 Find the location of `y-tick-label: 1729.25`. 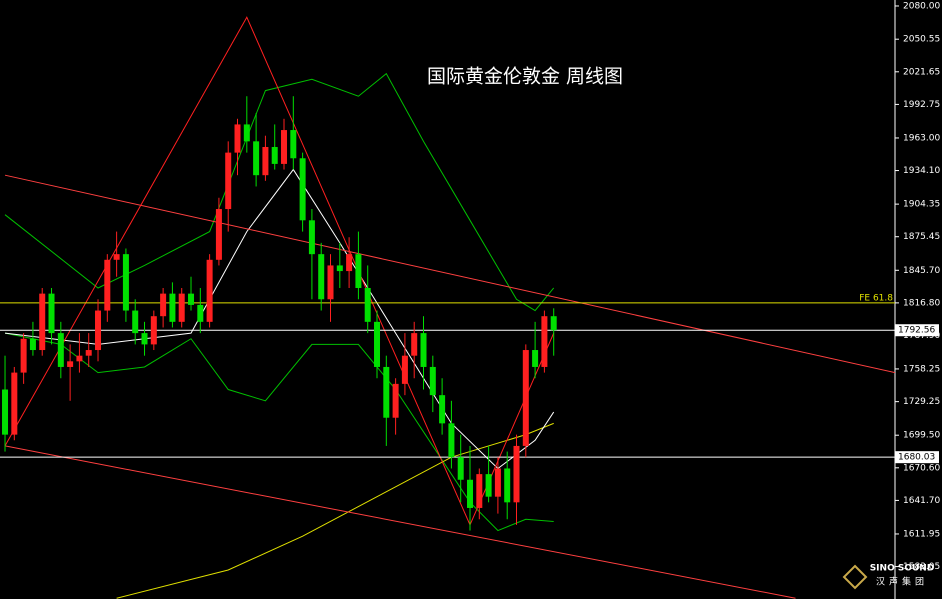

y-tick-label: 1729.25 is located at coordinates (921, 402).